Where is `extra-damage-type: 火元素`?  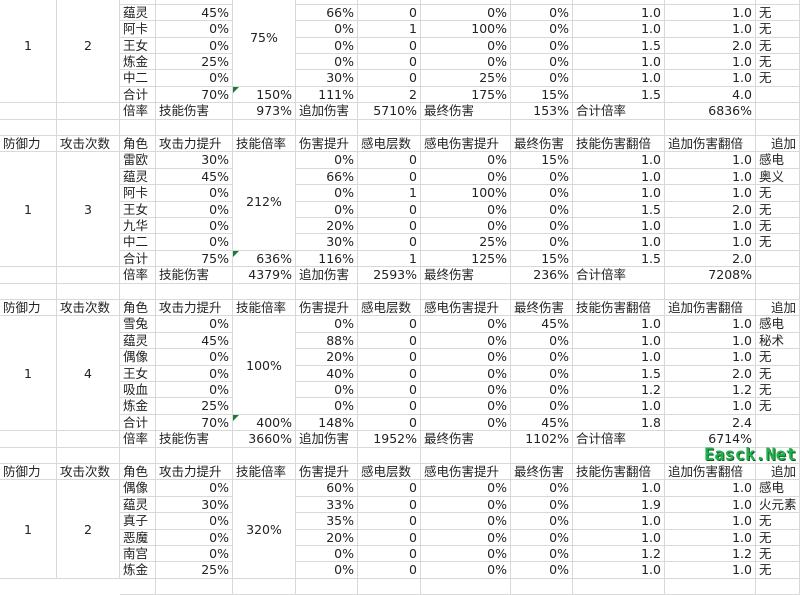
extra-damage-type: 火元素 is located at coordinates (778, 505).